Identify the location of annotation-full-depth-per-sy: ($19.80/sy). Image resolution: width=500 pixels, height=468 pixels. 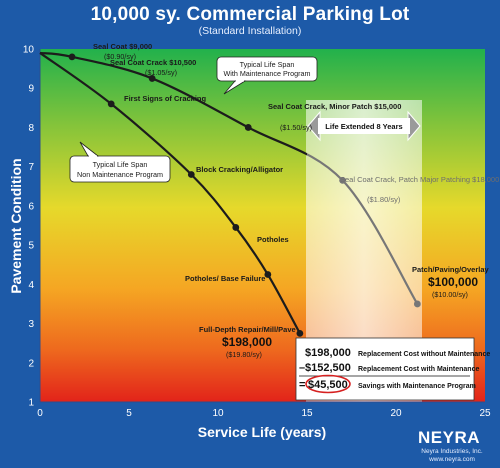
(244, 354).